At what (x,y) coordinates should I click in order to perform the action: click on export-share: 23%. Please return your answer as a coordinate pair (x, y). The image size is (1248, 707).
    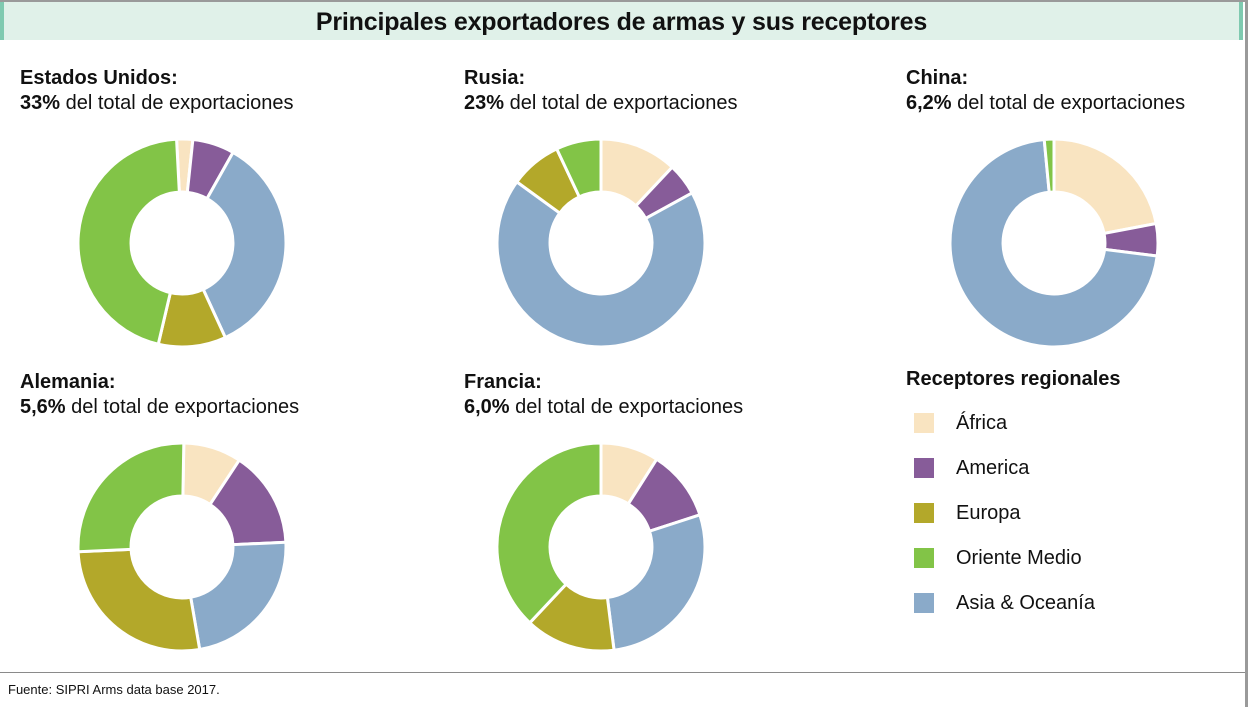
    Looking at the image, I should click on (484, 103).